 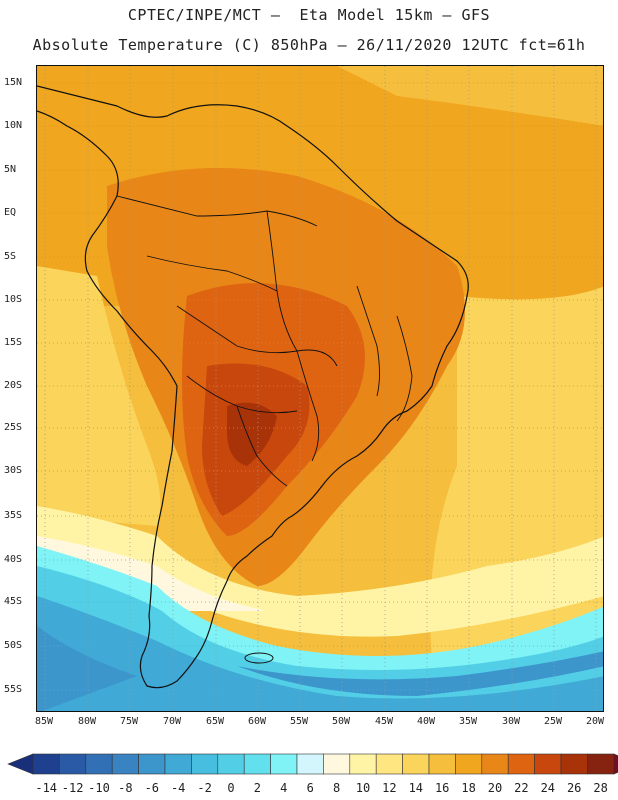 What do you see at coordinates (231, 788) in the screenshot?
I see `colorbar-label: 0` at bounding box center [231, 788].